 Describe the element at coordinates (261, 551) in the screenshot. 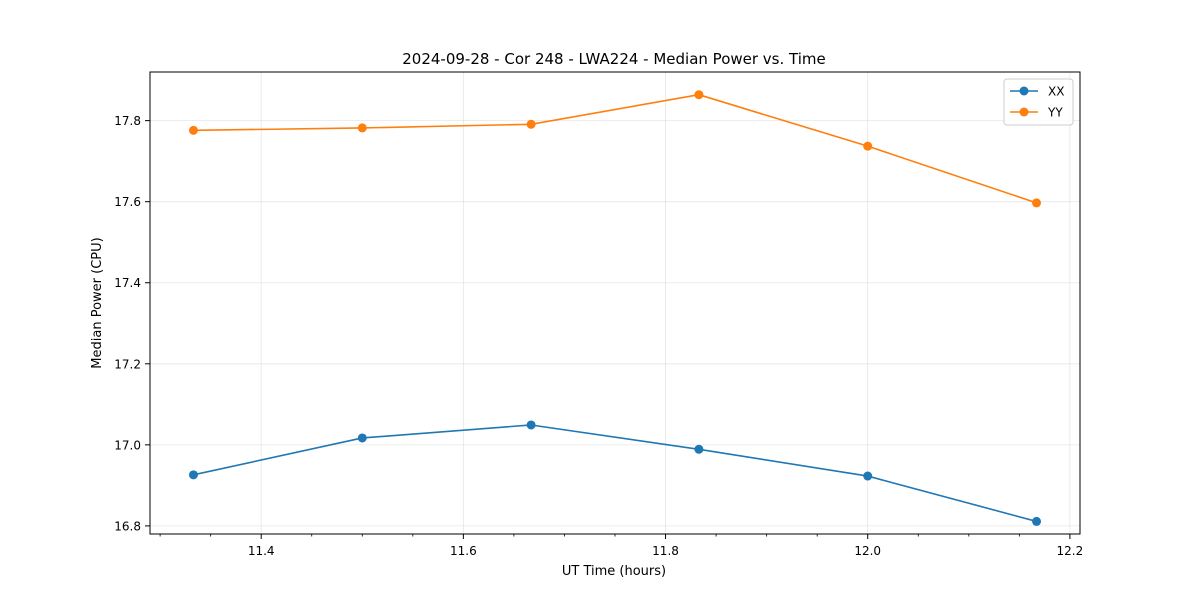

I see `x-tick-label: 11.4` at that location.